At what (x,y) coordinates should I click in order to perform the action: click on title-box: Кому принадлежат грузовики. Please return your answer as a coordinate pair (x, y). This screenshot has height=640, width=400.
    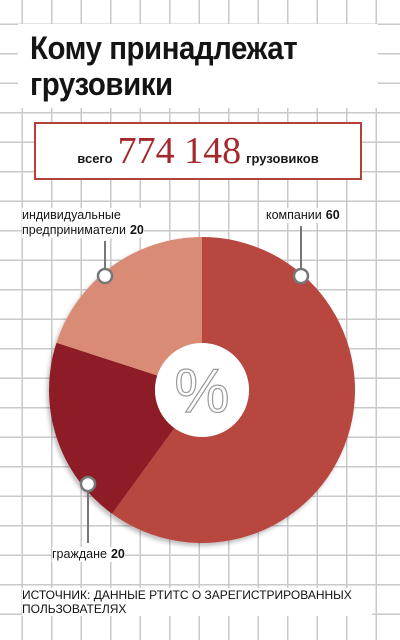
    Looking at the image, I should click on (198, 66).